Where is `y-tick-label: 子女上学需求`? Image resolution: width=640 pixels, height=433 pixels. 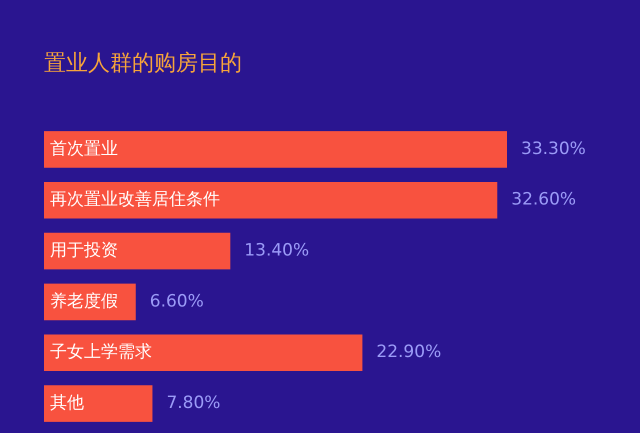
y-tick-label: 子女上学需求 is located at coordinates (101, 352).